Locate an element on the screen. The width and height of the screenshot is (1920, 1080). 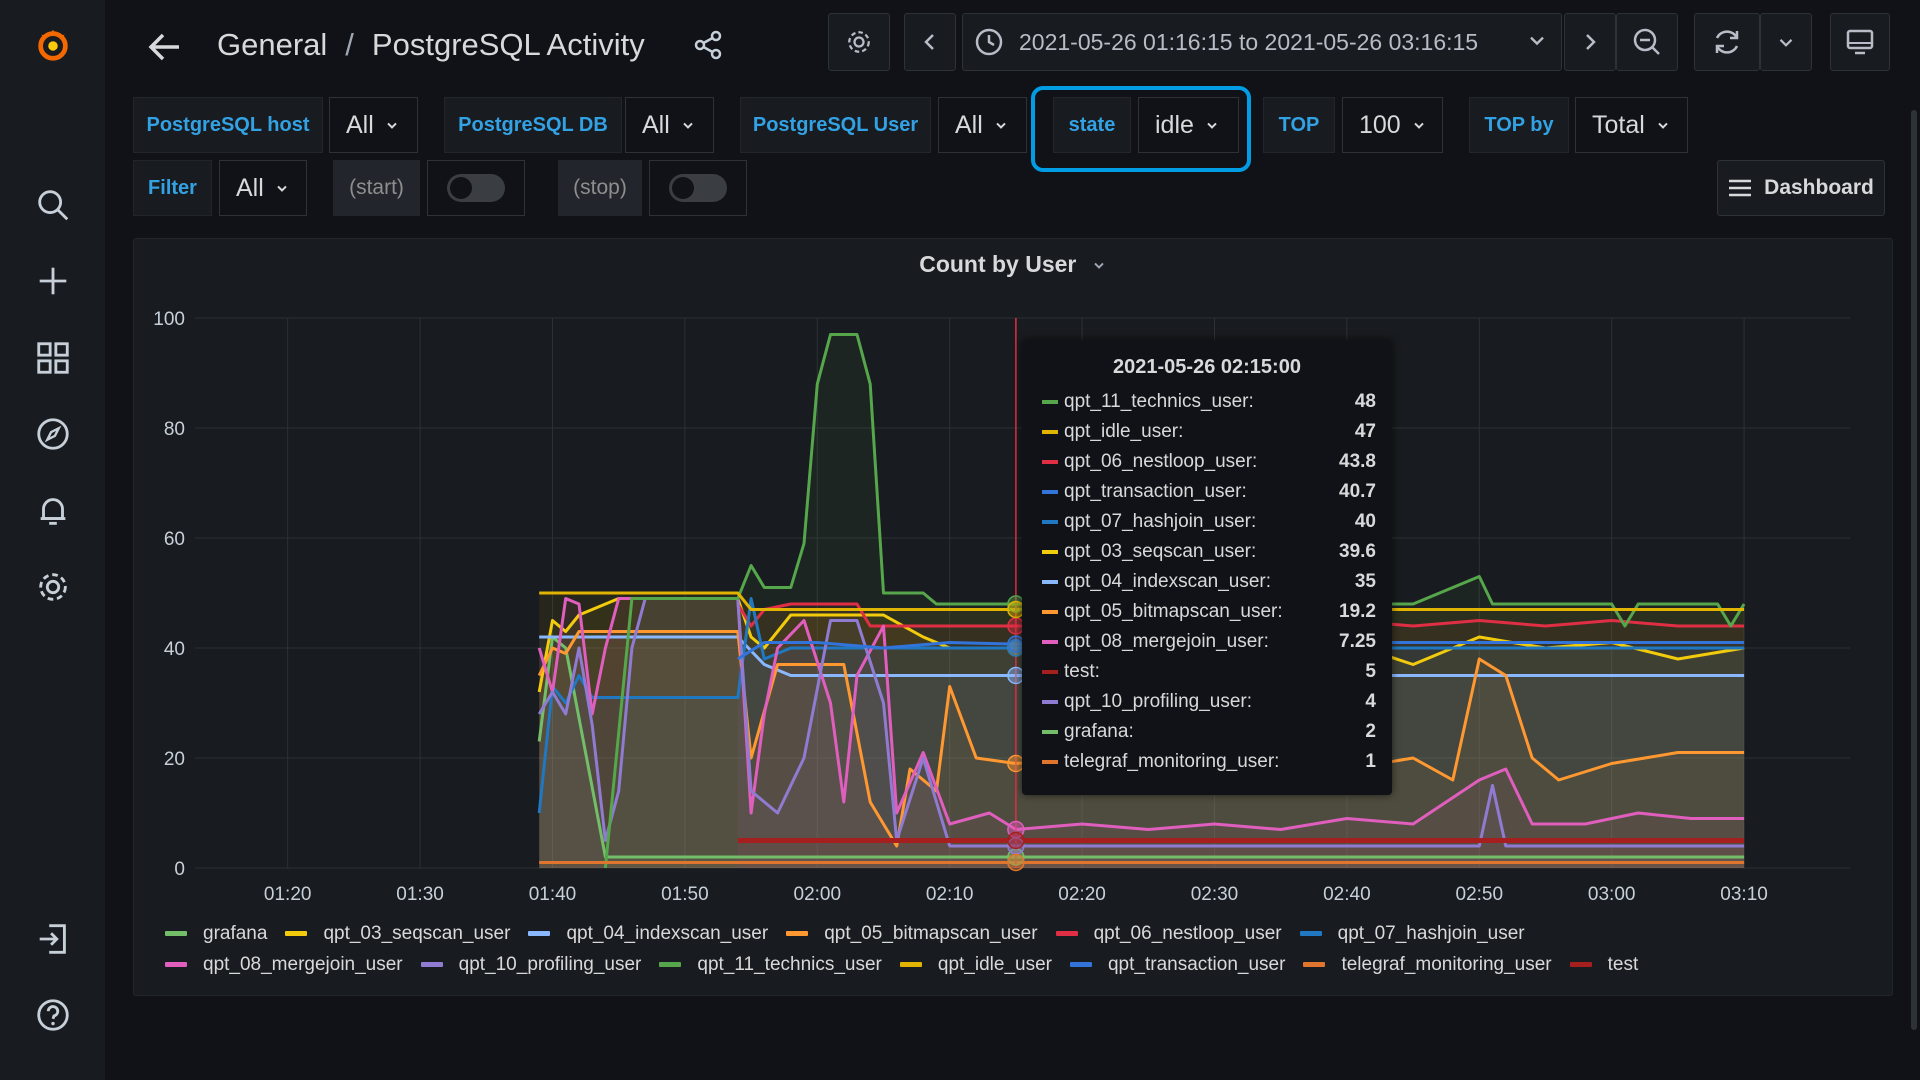
series-area-qpt_05_bitmapscan_user is located at coordinates (1142, 749).